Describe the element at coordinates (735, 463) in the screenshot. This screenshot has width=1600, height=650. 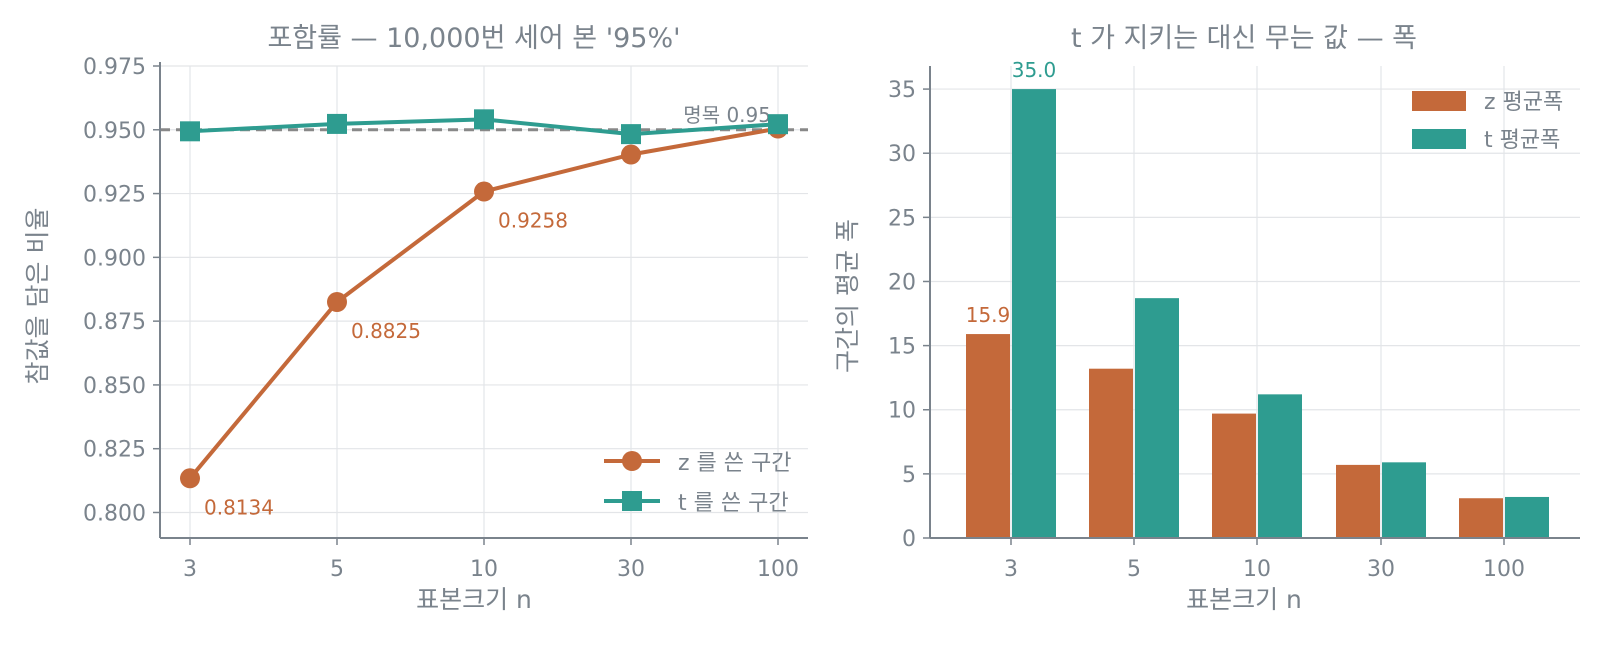
I see `legend-label-z-interval: z 를 쓴 구간` at that location.